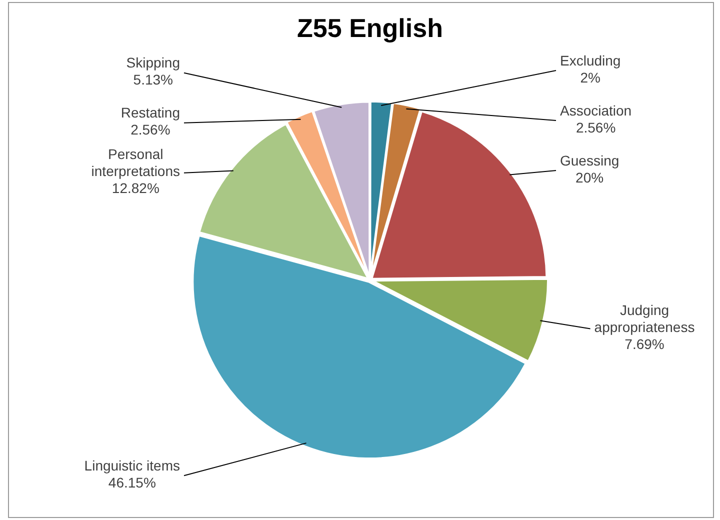 The image size is (720, 520). What do you see at coordinates (590, 177) in the screenshot?
I see `data-label: 20%` at bounding box center [590, 177].